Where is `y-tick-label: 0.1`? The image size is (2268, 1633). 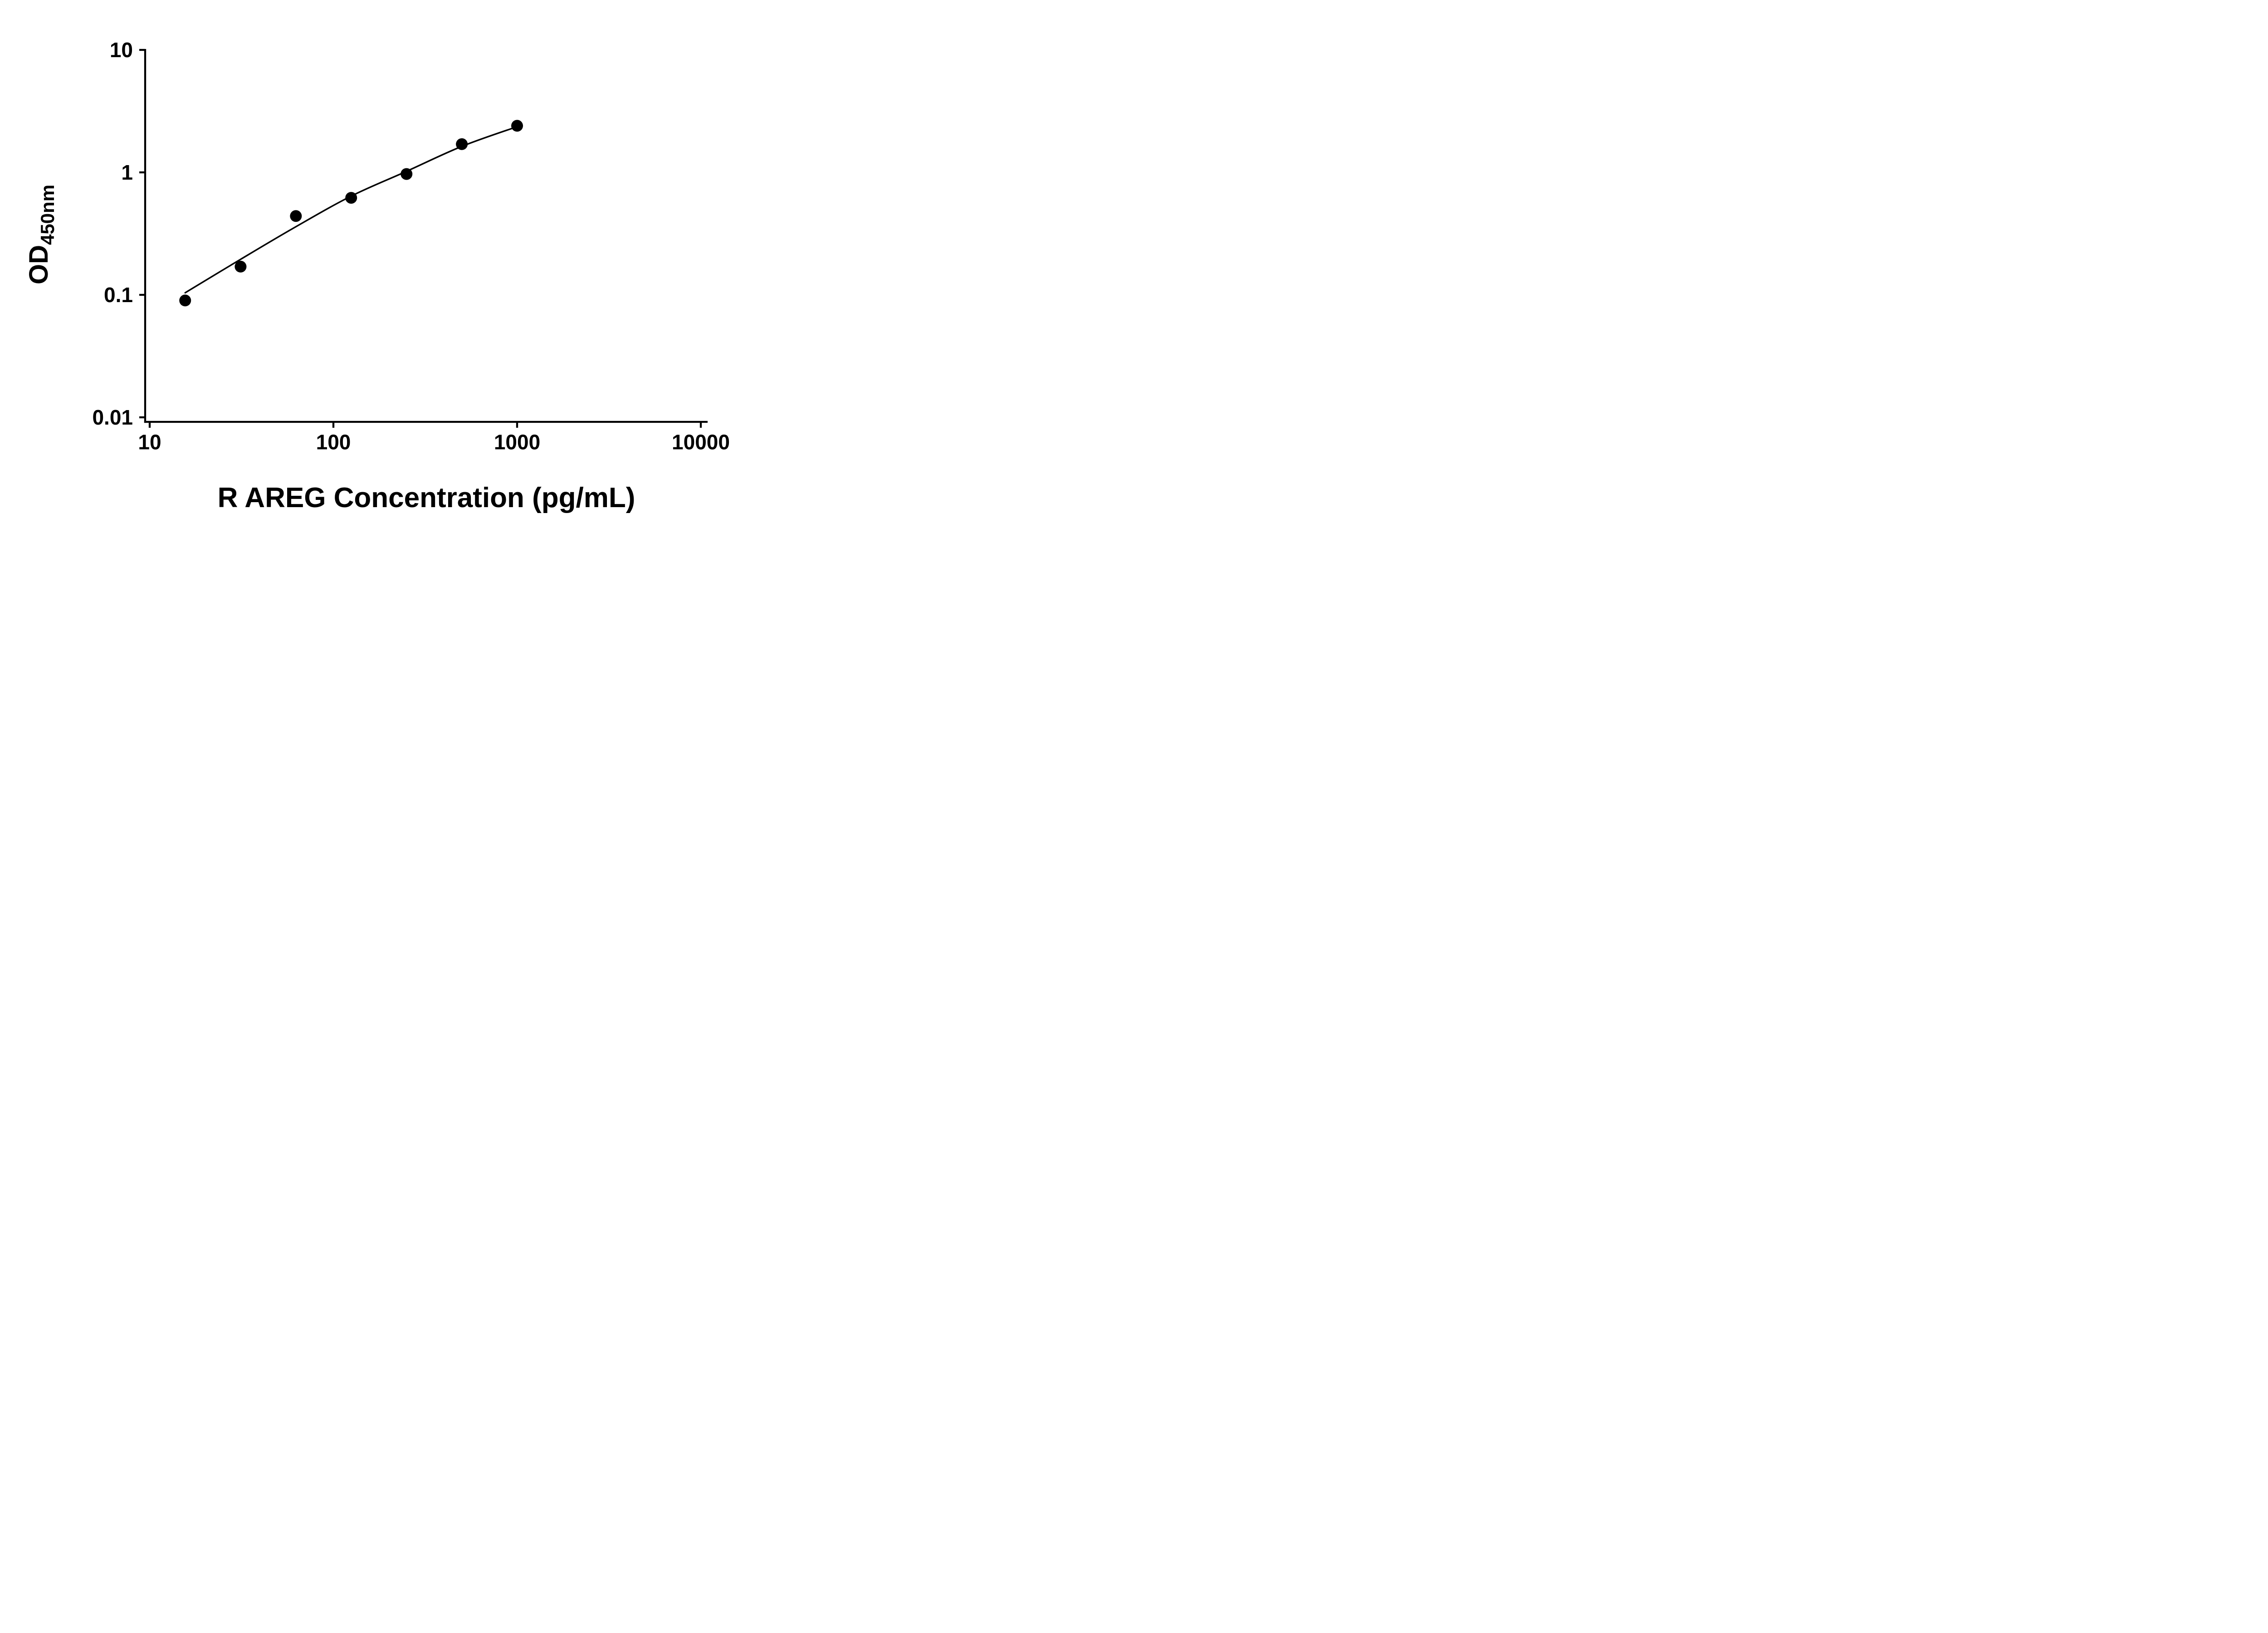 y-tick-label: 0.1 is located at coordinates (119, 295).